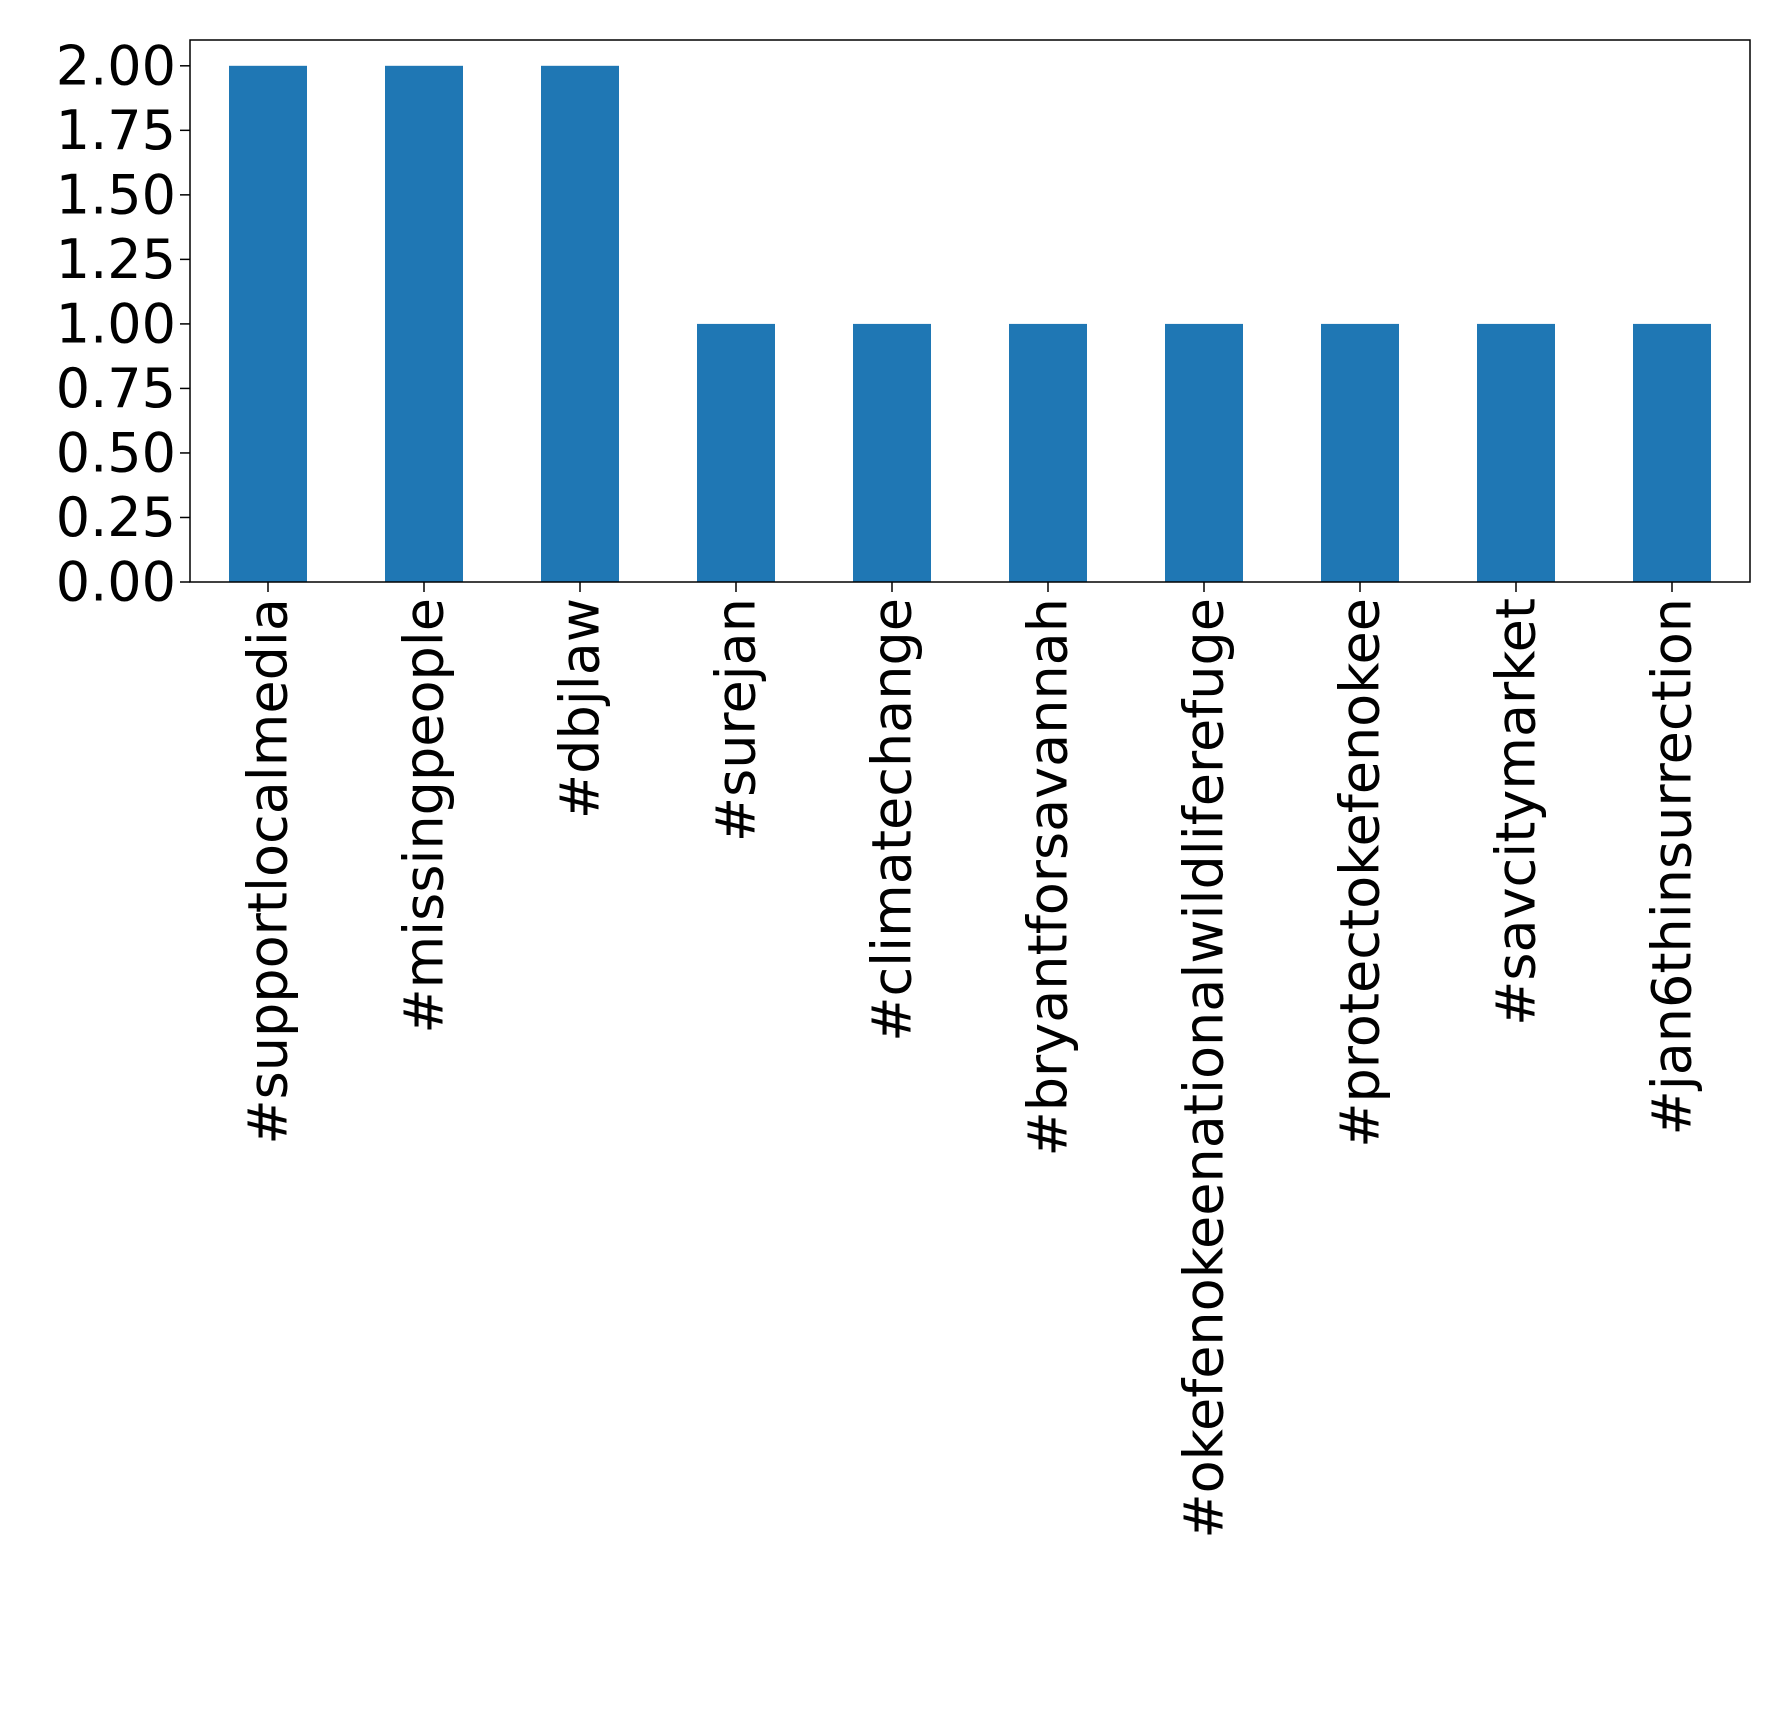  What do you see at coordinates (580, 708) in the screenshot?
I see `x-tick-label-2: #dbjlaw` at bounding box center [580, 708].